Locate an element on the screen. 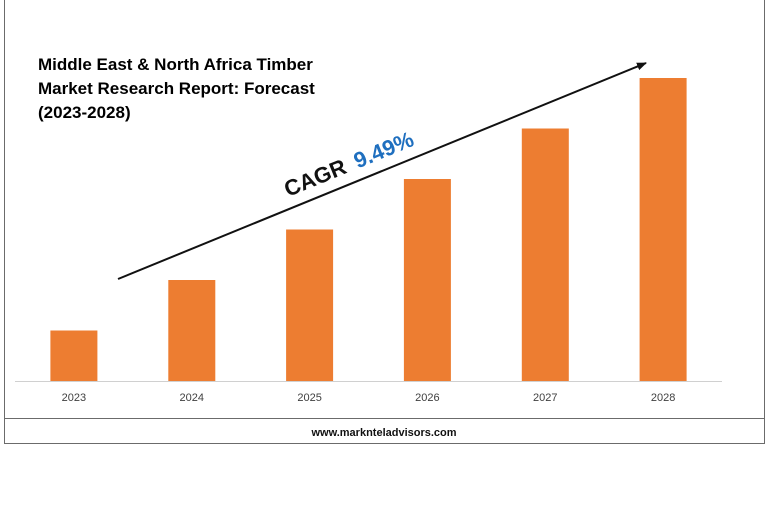 The width and height of the screenshot is (768, 529). cagr-label: CAGR is located at coordinates (315, 178).